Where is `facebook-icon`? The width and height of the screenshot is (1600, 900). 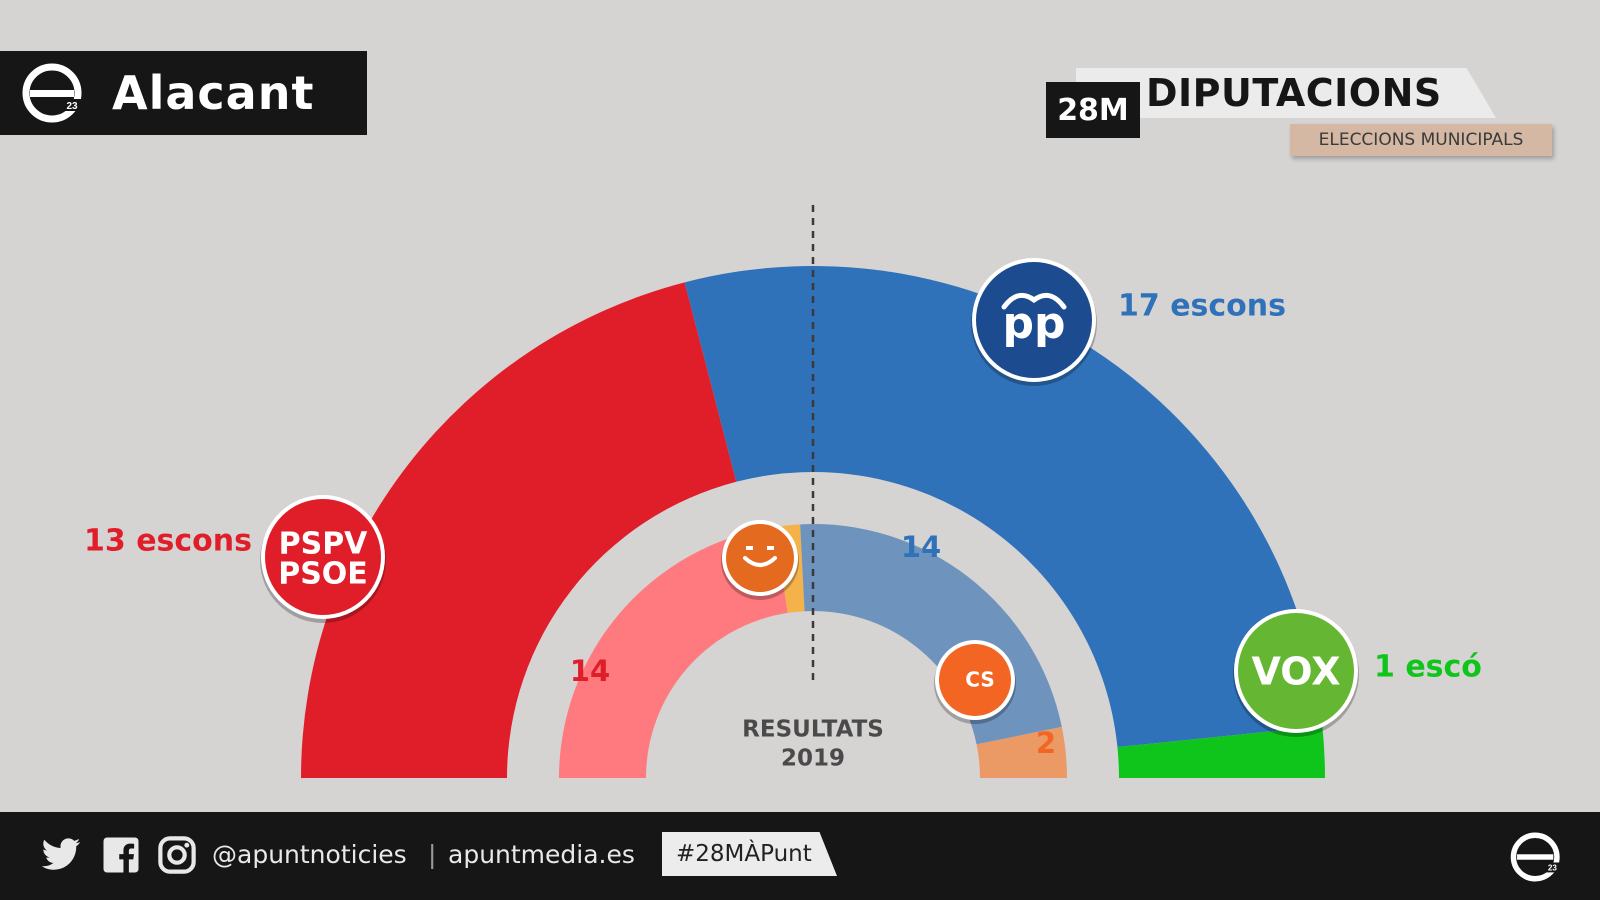
facebook-icon is located at coordinates (121, 855).